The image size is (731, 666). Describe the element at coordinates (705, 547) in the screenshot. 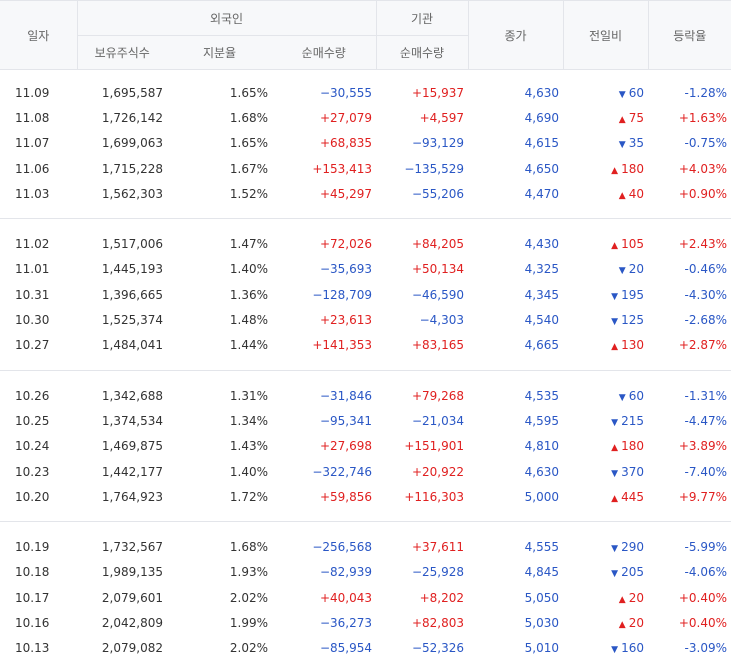

I see `row-rate: -5.99%` at that location.